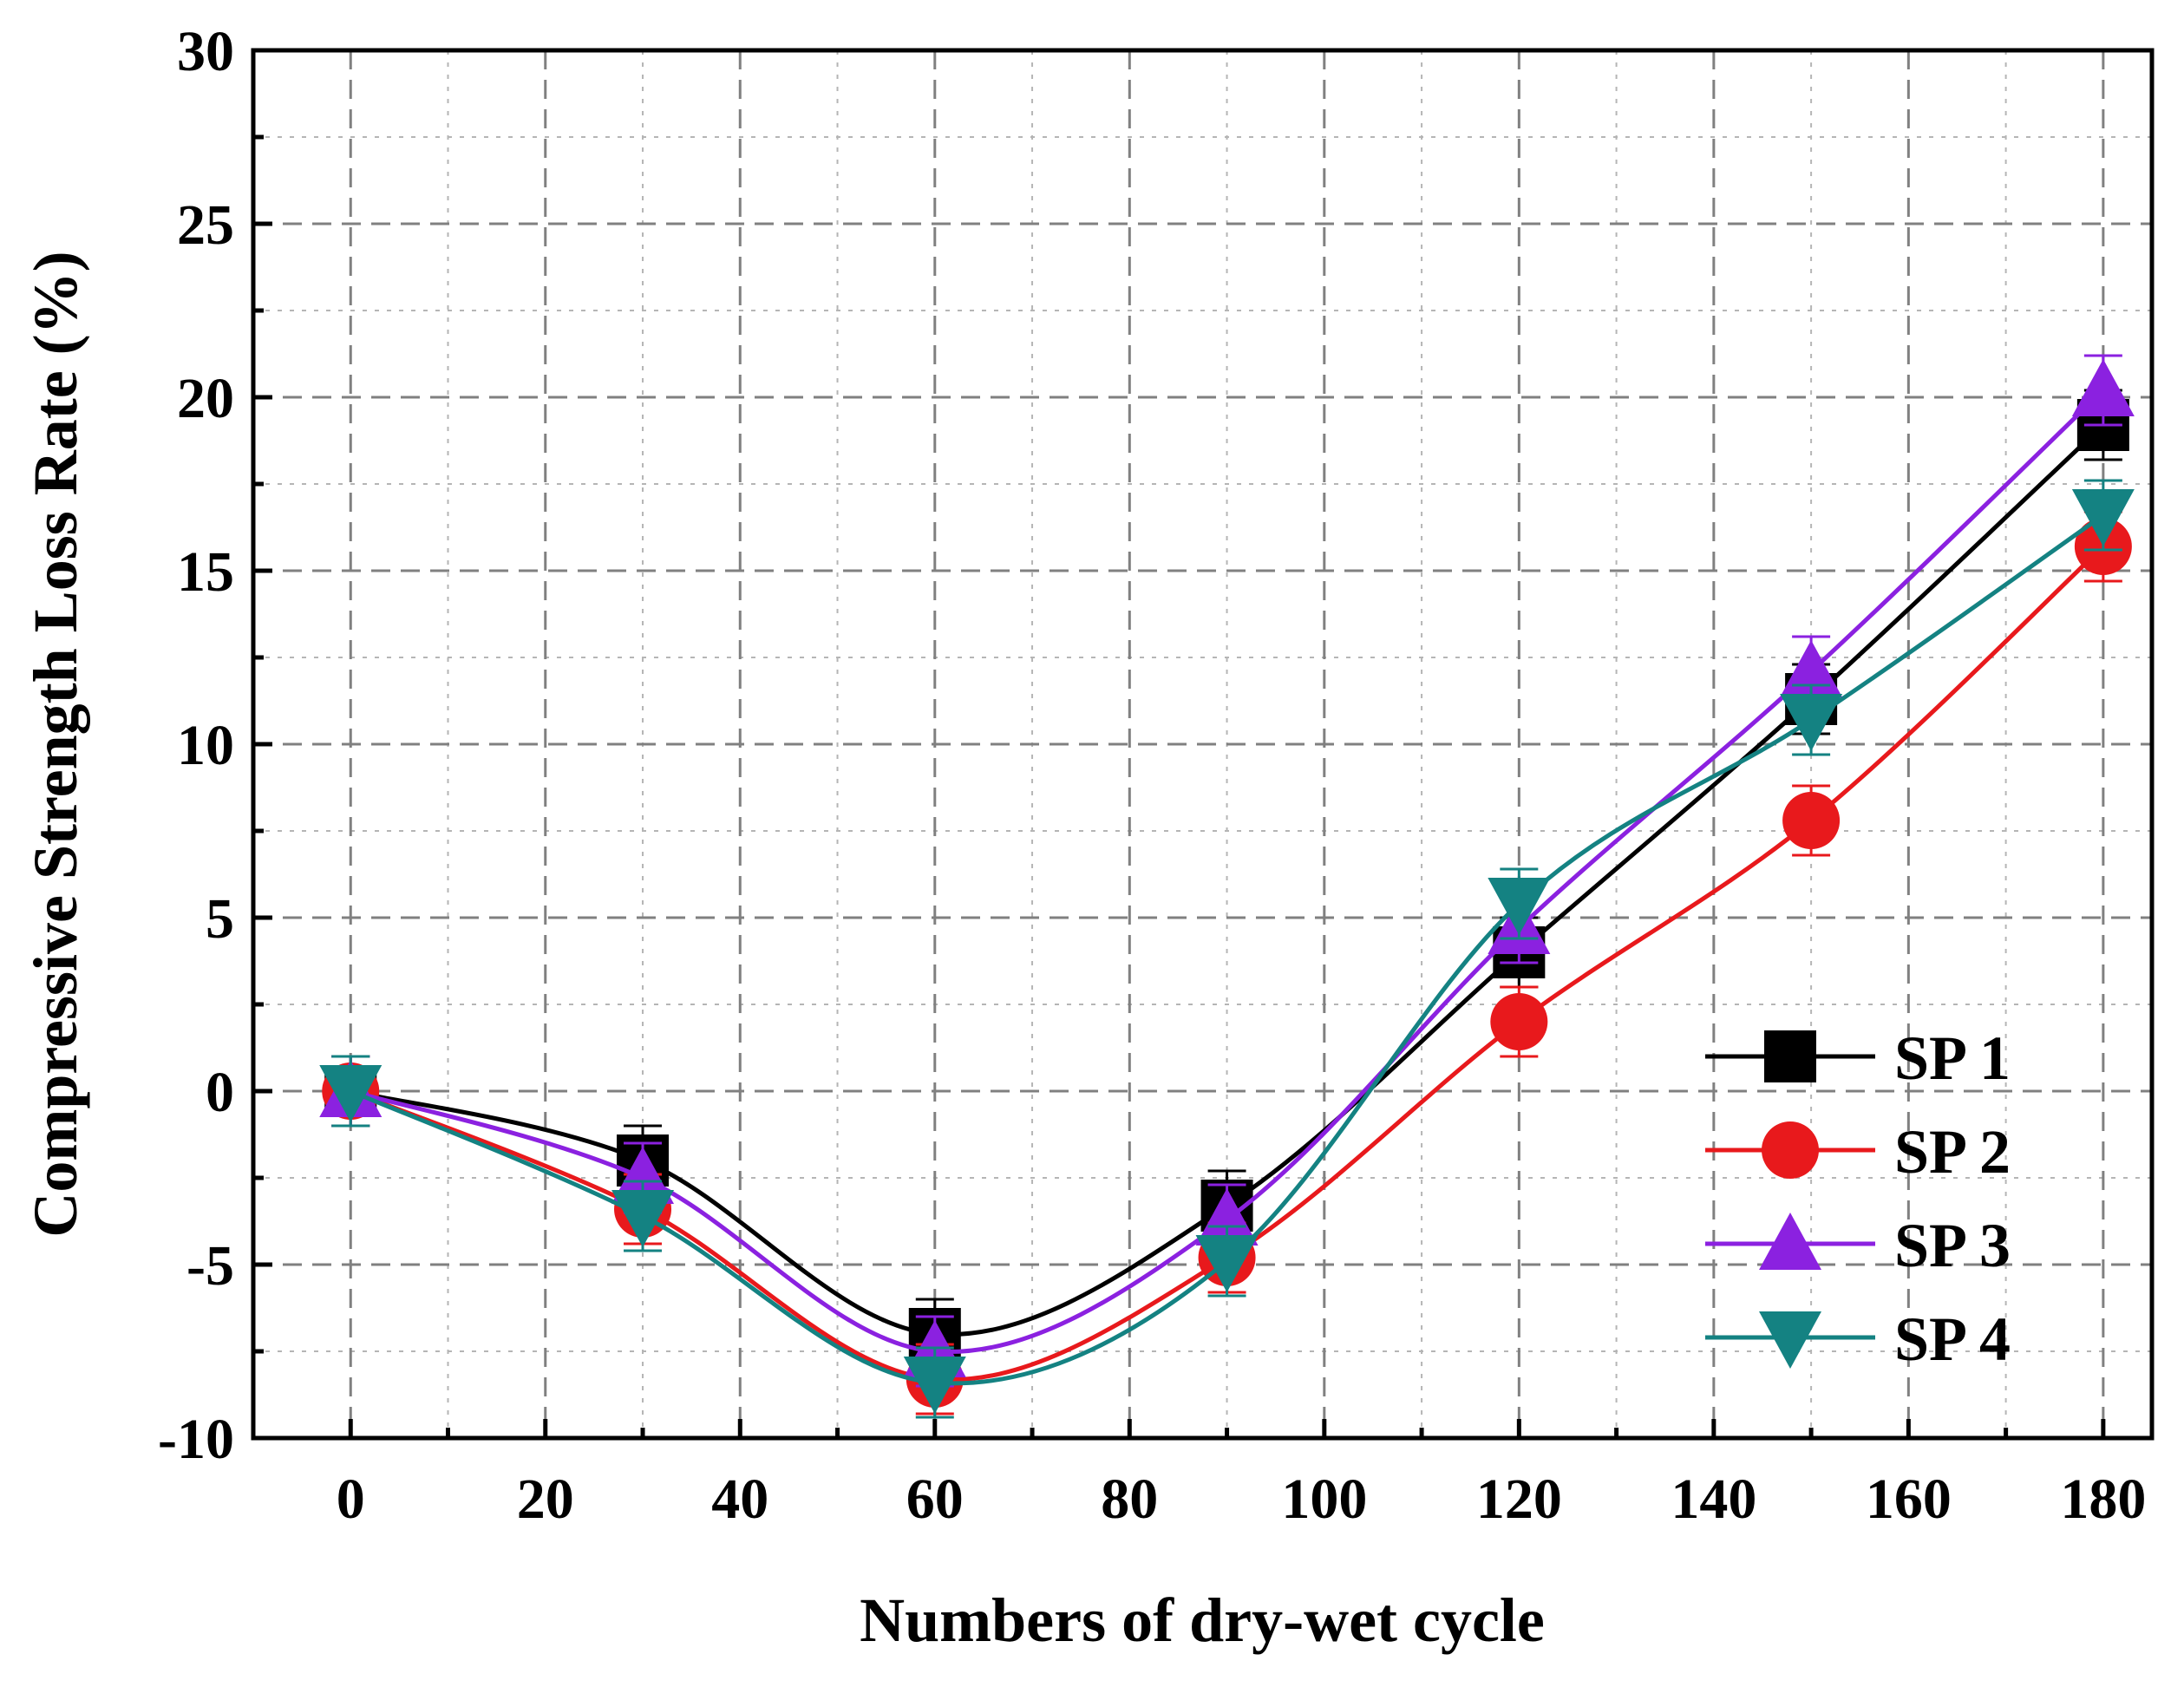 Image resolution: width=2184 pixels, height=1700 pixels. I want to click on x-tick-label: 120, so click(1519, 1499).